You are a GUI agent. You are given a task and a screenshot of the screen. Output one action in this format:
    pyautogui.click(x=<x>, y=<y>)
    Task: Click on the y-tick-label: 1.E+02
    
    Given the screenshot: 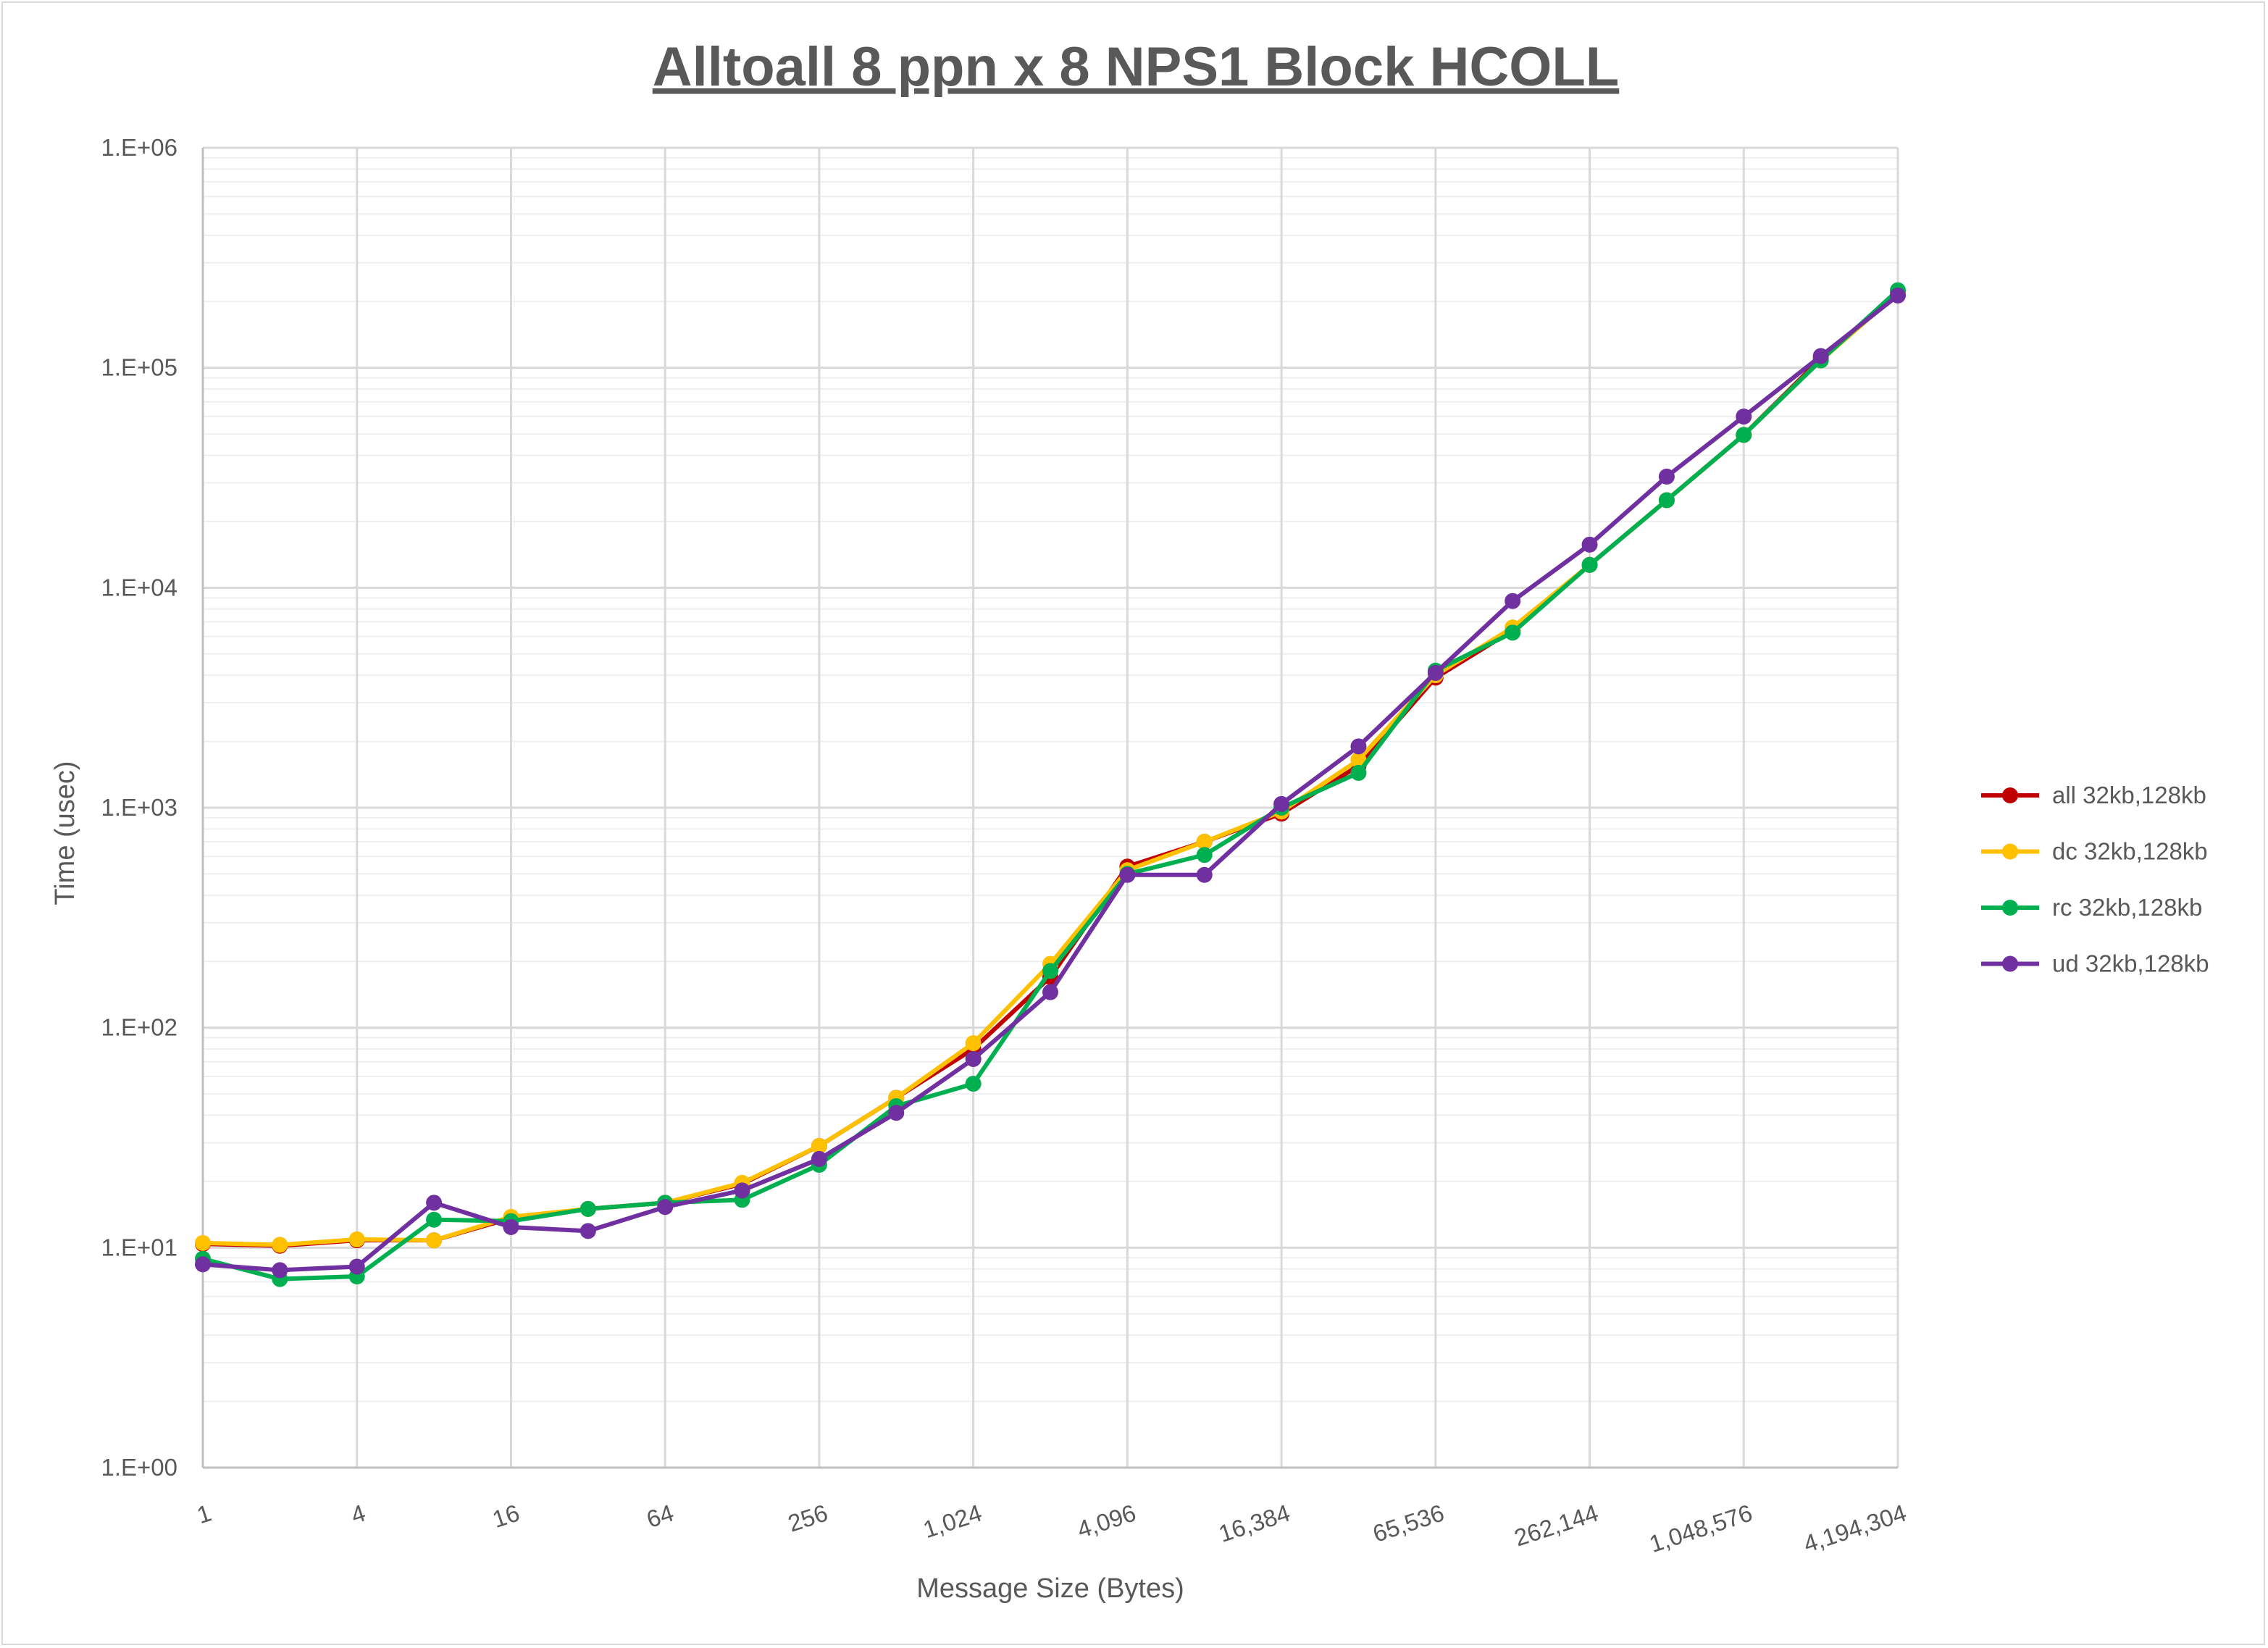 What is the action you would take?
    pyautogui.click(x=139, y=1027)
    